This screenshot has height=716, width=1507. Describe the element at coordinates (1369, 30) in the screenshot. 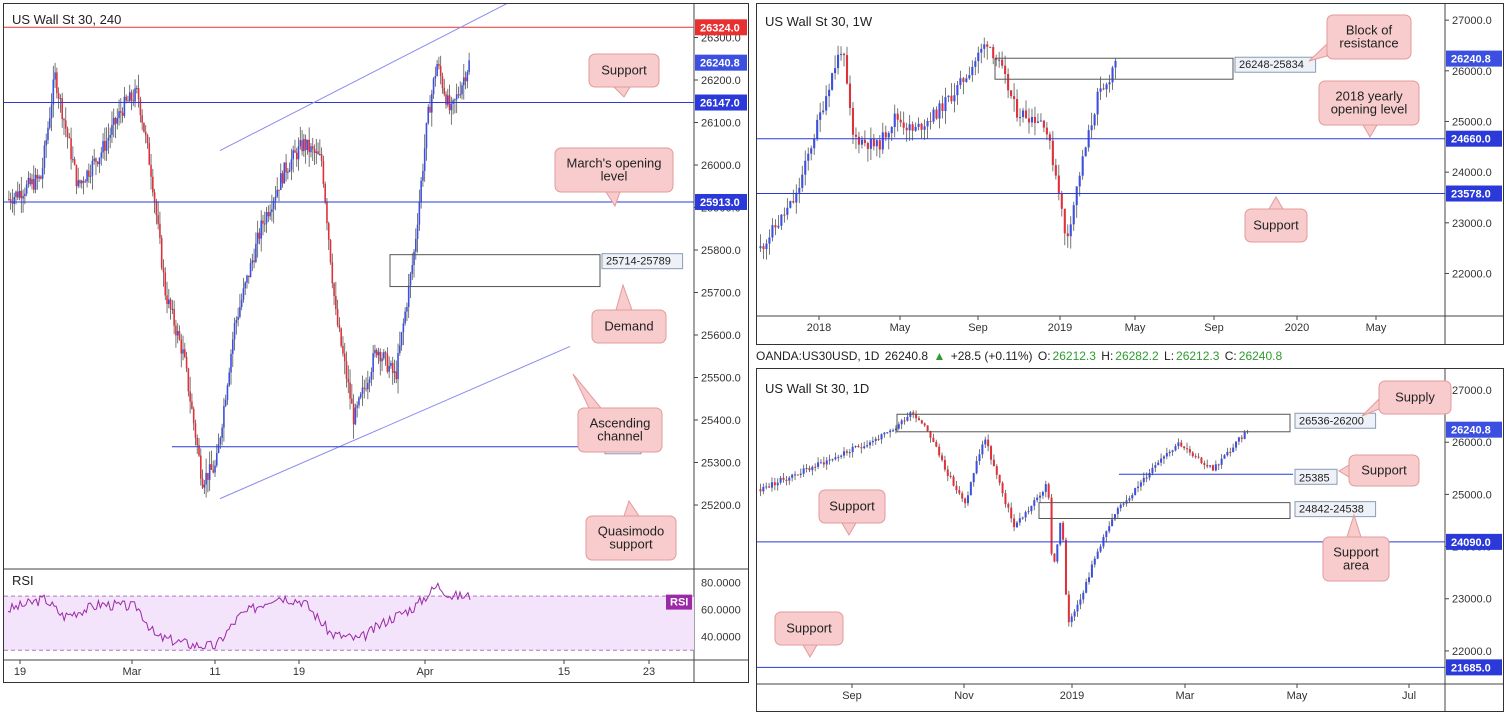

I see `block-of-resistance-callout-text: Block of` at that location.